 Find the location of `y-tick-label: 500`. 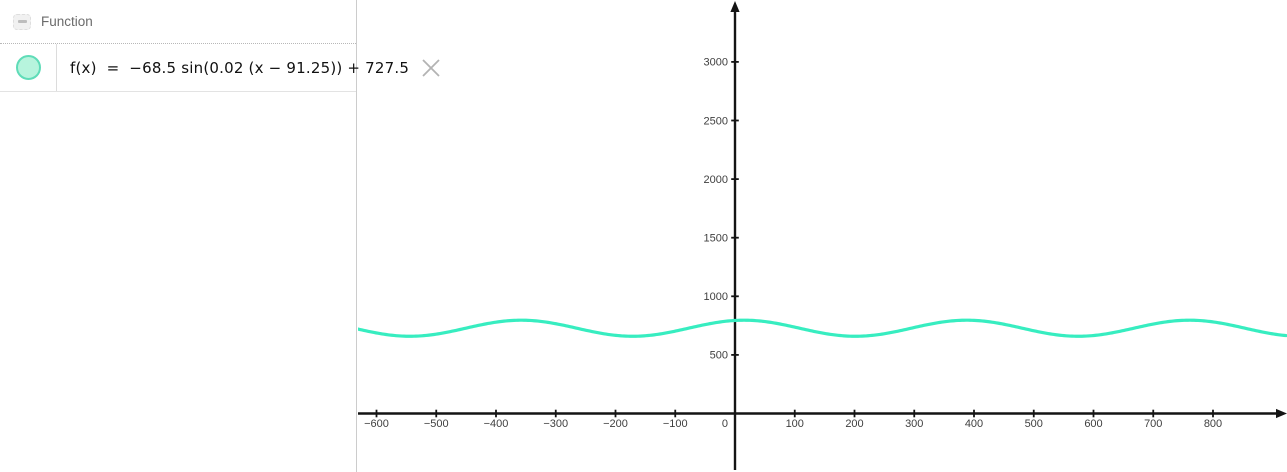

y-tick-label: 500 is located at coordinates (719, 356).